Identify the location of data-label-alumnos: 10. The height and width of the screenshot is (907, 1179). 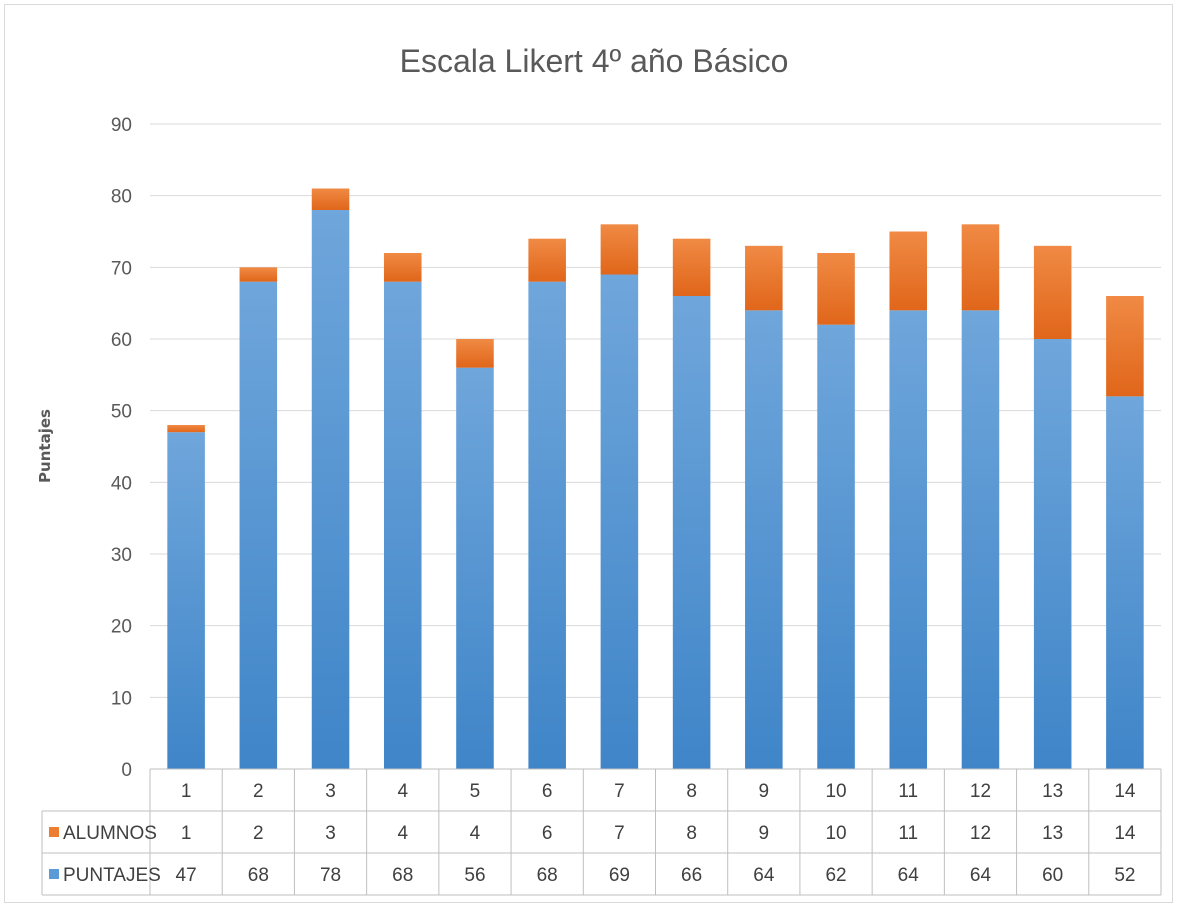
(835, 833).